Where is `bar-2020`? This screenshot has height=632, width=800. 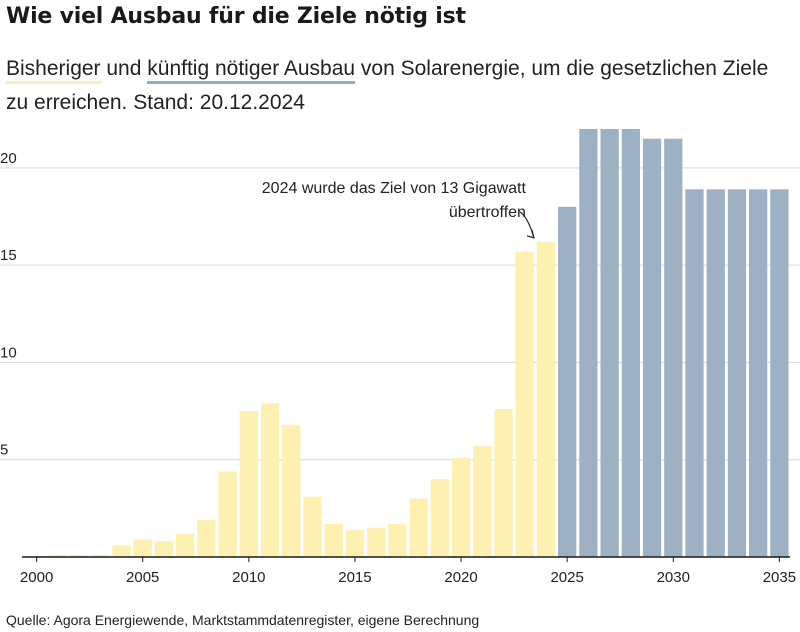
bar-2020 is located at coordinates (461, 507).